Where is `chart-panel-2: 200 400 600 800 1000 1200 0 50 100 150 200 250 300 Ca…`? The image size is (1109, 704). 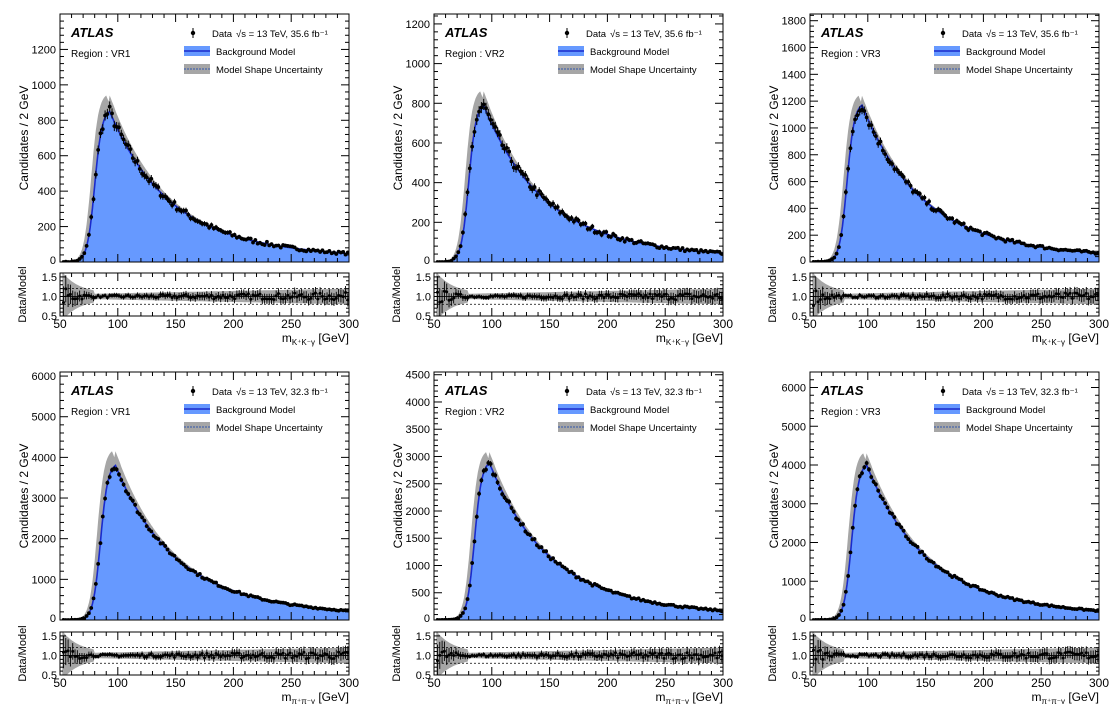 chart-panel-2: 200 400 600 800 1000 1200 0 50 100 150 200 250 300 Ca… is located at coordinates (562, 180).